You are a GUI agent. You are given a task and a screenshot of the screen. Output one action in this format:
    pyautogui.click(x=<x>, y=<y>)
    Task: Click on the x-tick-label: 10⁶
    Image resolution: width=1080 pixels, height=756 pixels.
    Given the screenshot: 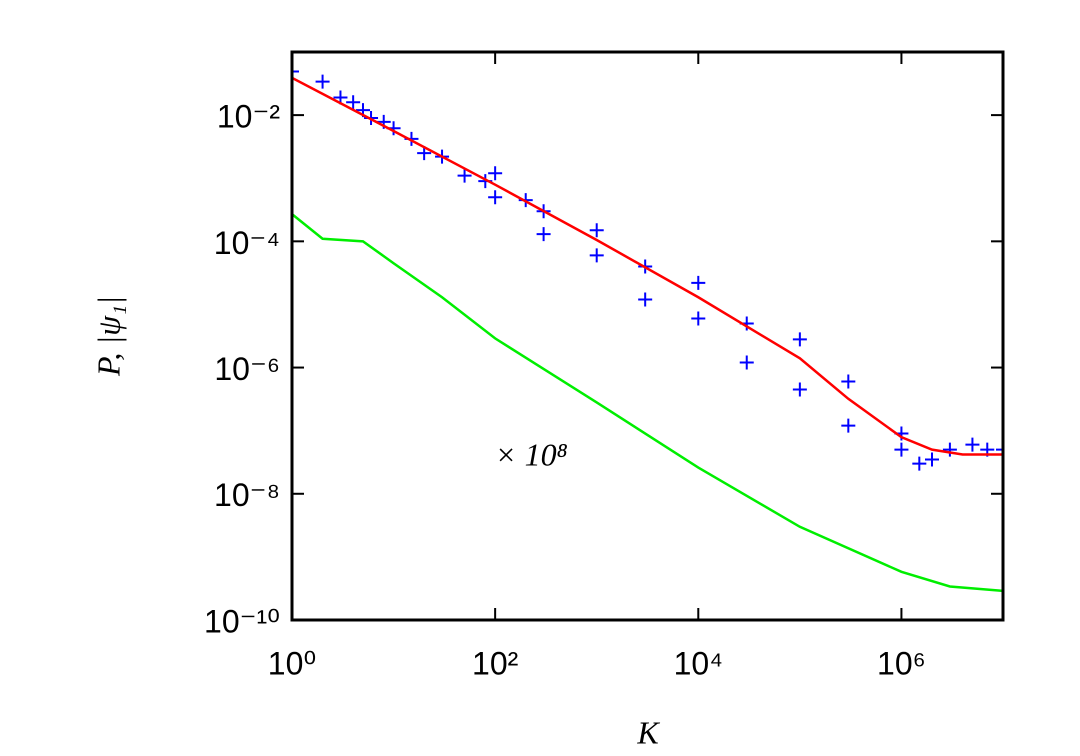 What is the action you would take?
    pyautogui.click(x=901, y=663)
    